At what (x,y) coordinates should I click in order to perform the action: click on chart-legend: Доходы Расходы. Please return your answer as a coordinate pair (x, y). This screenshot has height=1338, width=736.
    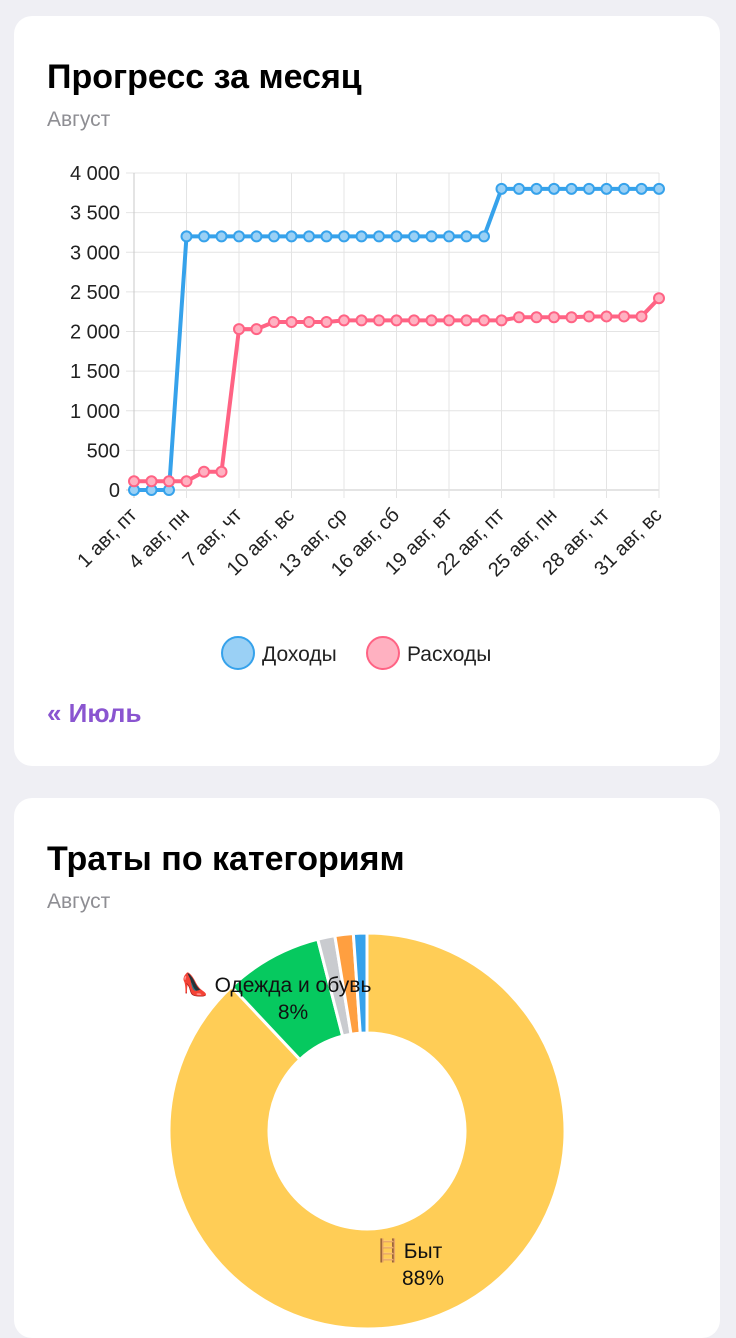
    Looking at the image, I should click on (356, 653).